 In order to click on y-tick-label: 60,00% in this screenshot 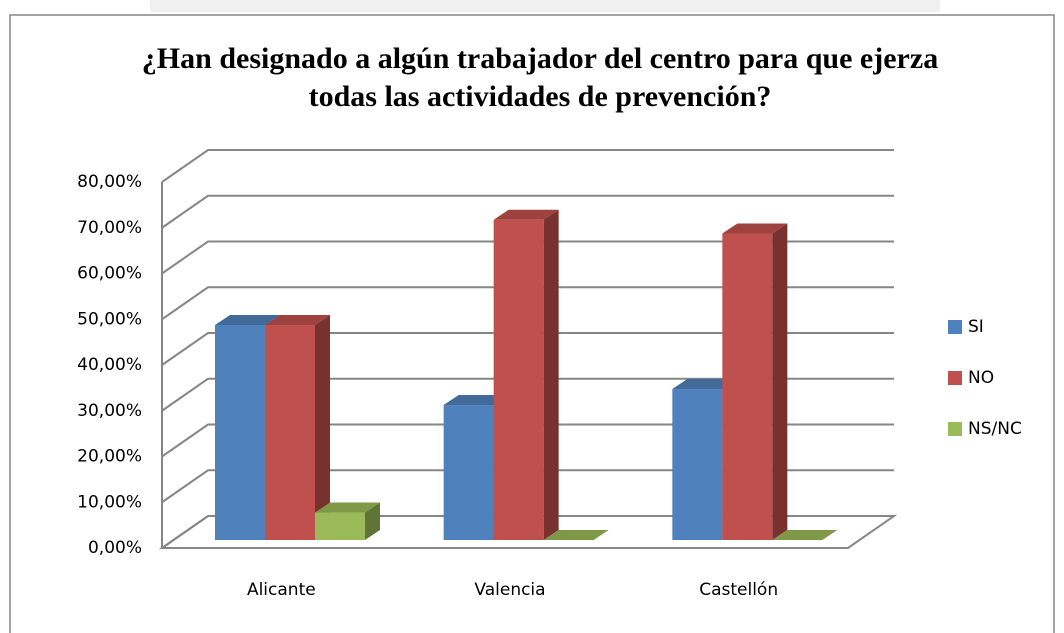, I will do `click(109, 274)`.